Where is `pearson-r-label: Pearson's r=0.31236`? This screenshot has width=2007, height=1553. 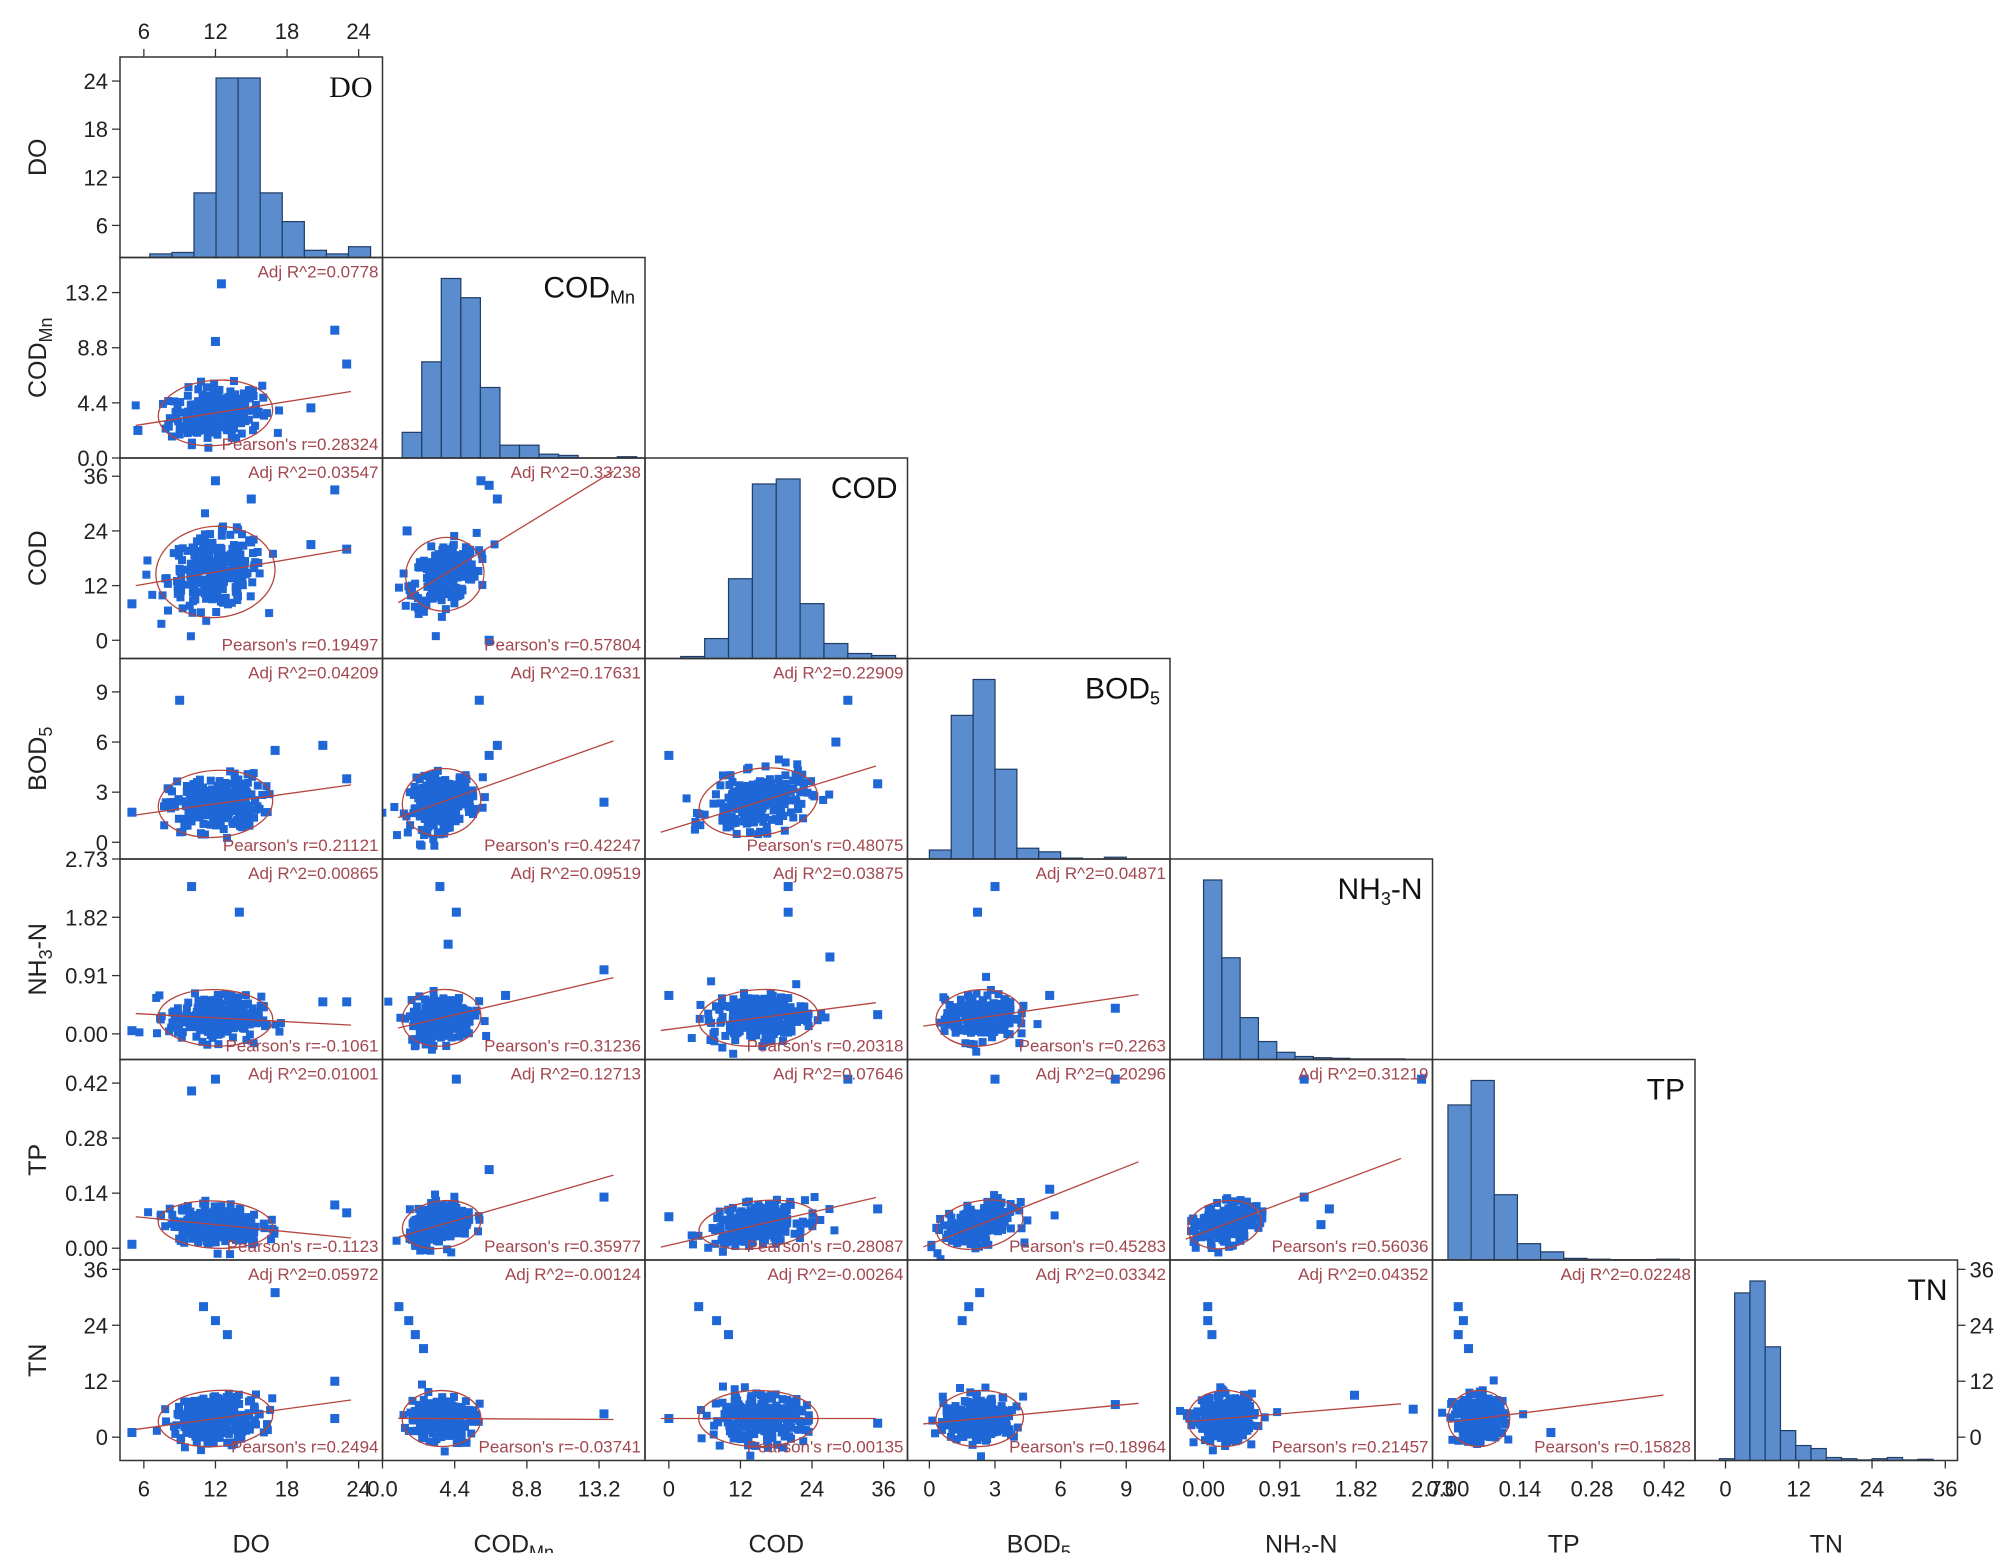 pearson-r-label: Pearson's r=0.31236 is located at coordinates (562, 1046).